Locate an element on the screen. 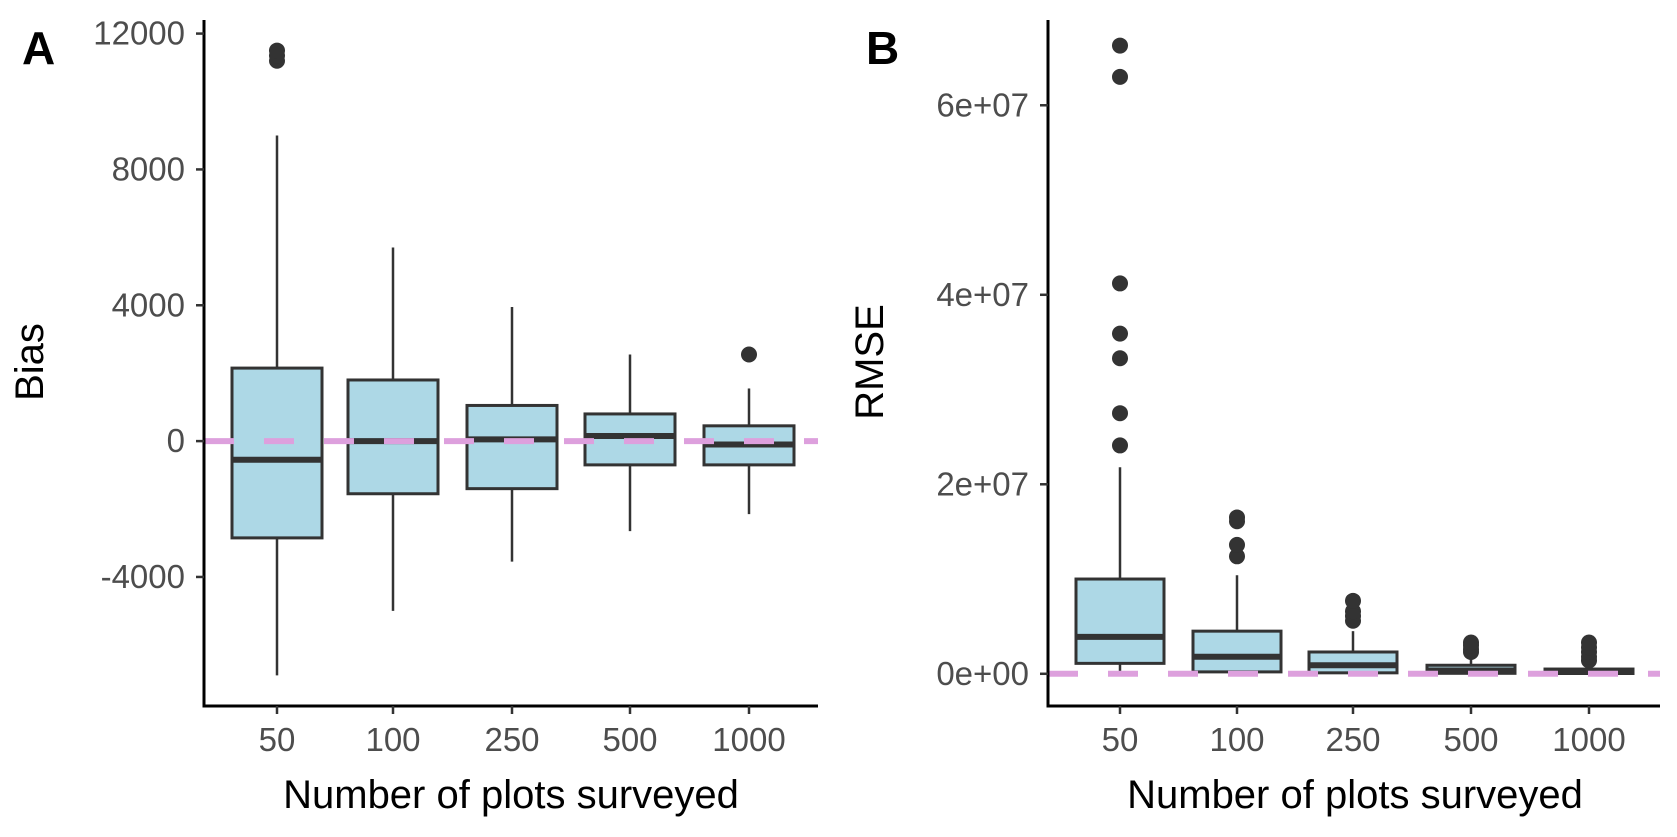  y-tick-label-3: 8000 is located at coordinates (148, 168).